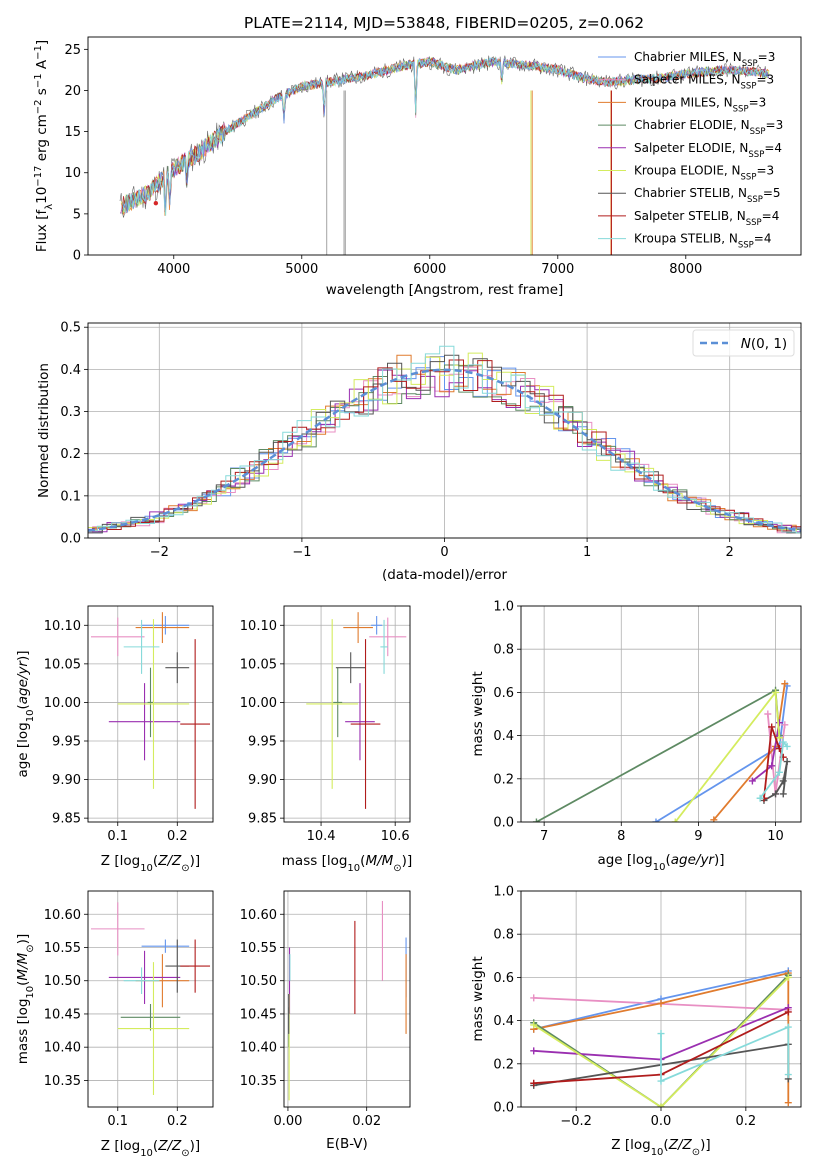 This screenshot has height=1170, width=819. I want to click on age-vs-Z-xtick-label: 0.1, so click(117, 836).